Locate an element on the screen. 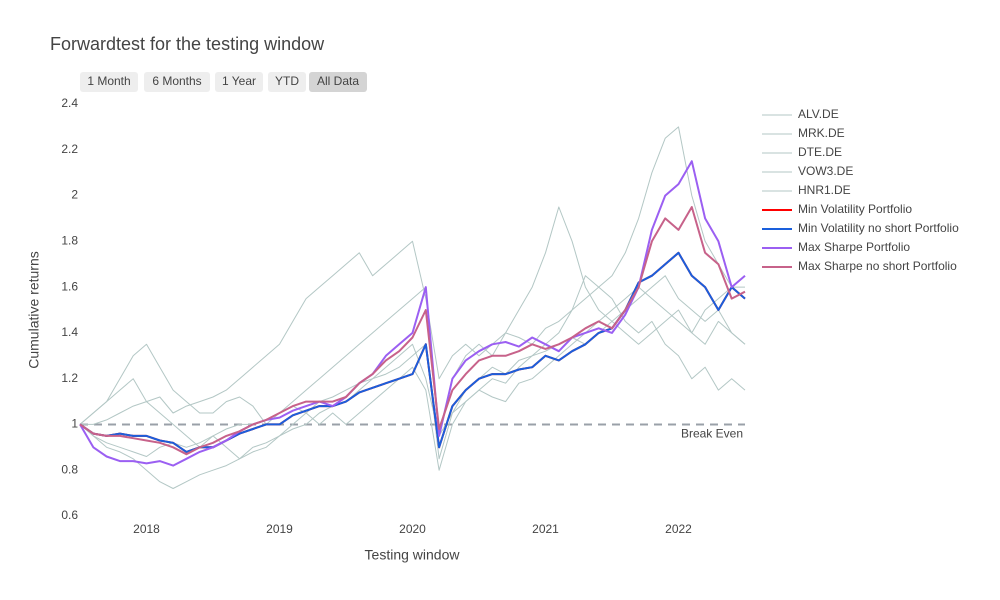 The height and width of the screenshot is (600, 1000). y-tick-label: 1.8 is located at coordinates (69, 241).